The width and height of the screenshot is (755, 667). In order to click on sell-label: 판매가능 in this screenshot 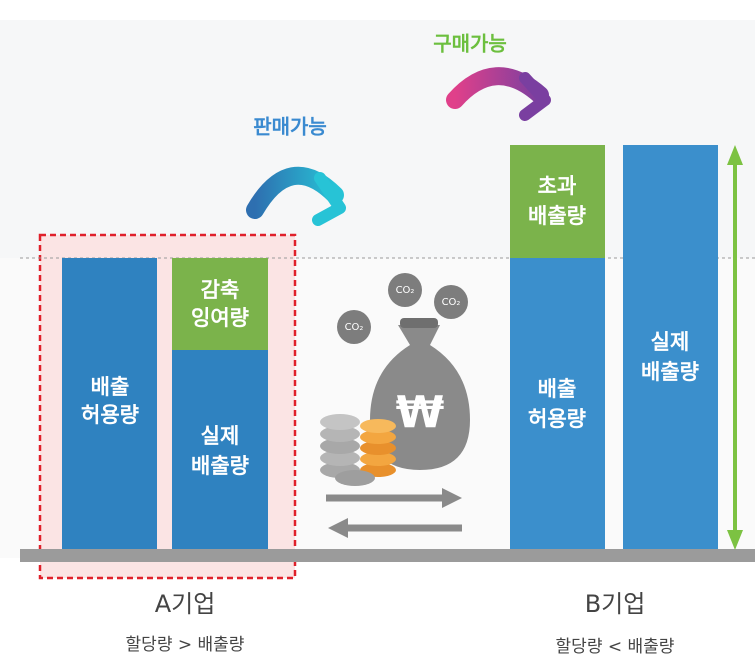, I will do `click(290, 127)`.